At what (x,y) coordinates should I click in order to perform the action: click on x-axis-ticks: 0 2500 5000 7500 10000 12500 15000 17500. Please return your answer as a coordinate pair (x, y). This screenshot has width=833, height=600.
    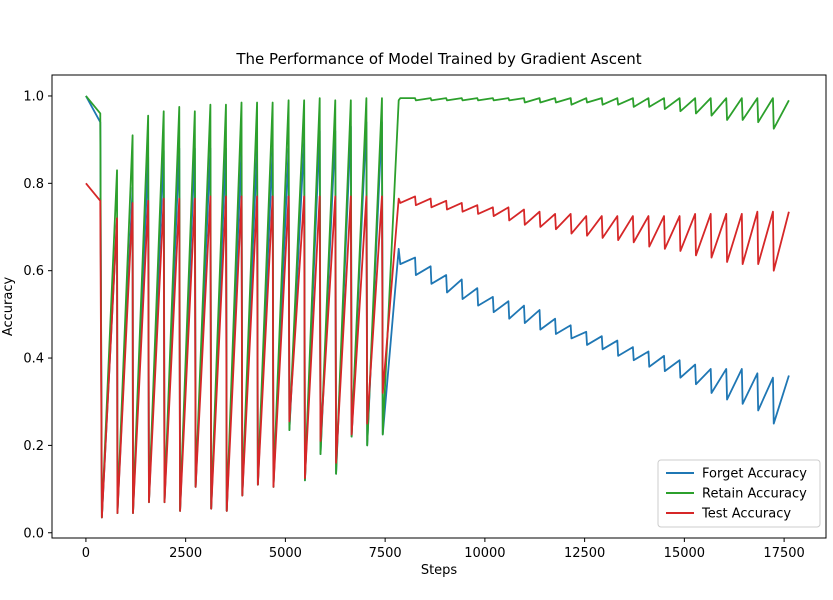
    Looking at the image, I should click on (443, 549).